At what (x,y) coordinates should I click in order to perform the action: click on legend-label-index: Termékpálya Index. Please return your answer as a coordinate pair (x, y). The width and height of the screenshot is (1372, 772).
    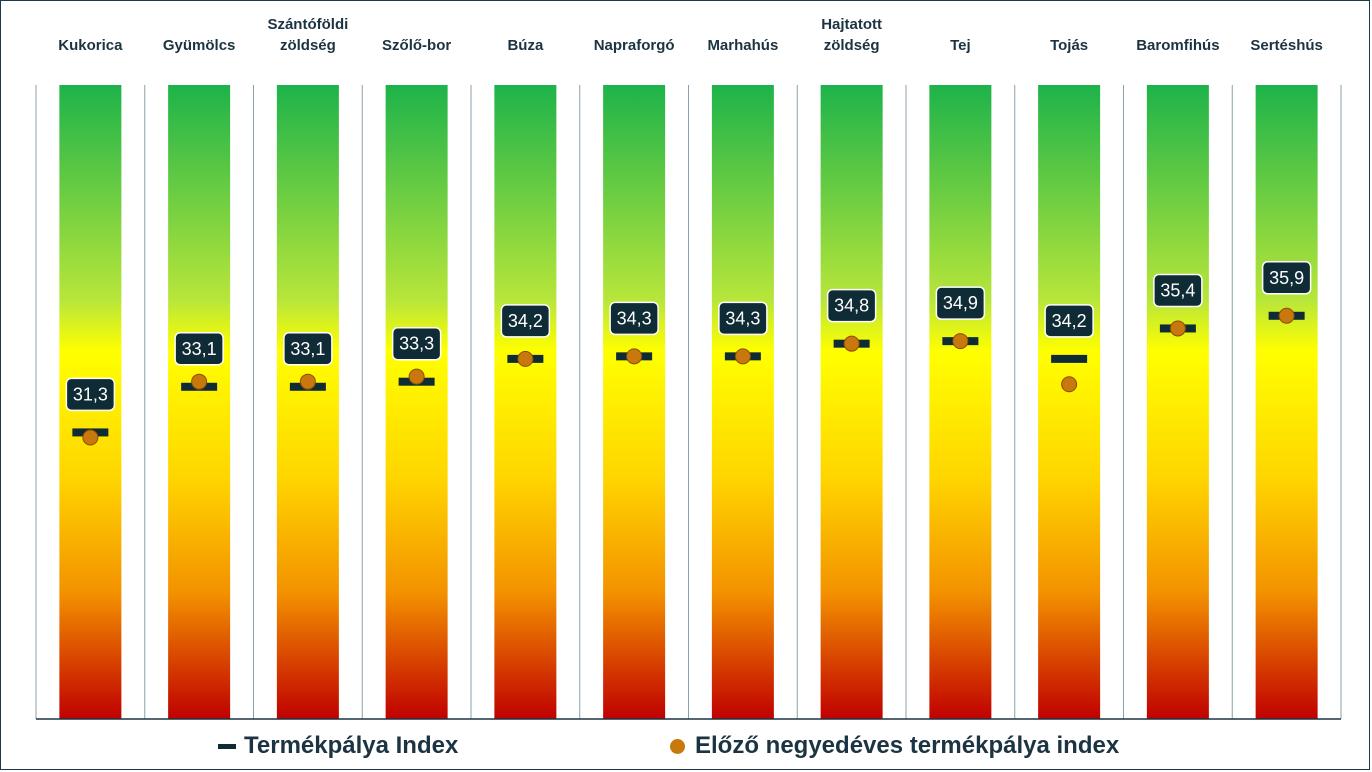
    Looking at the image, I should click on (351, 745).